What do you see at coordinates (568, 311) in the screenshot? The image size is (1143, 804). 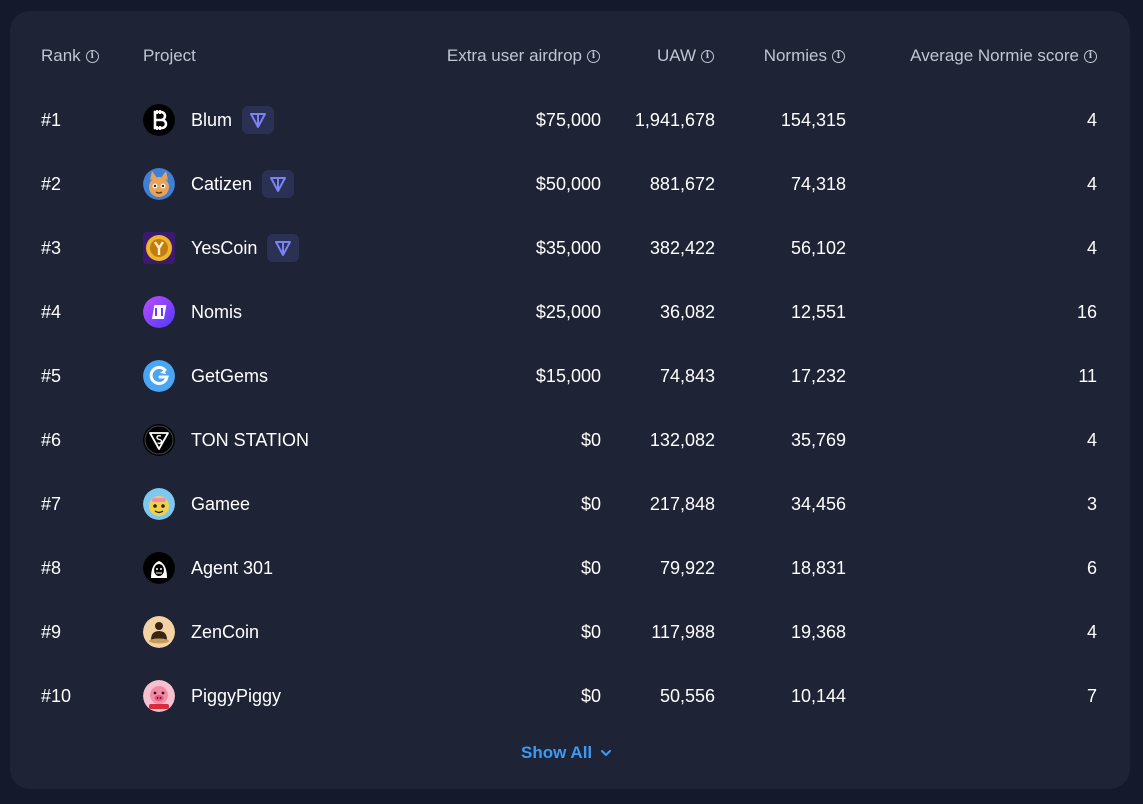 I see `extra-airdrop-cell: $25,000` at bounding box center [568, 311].